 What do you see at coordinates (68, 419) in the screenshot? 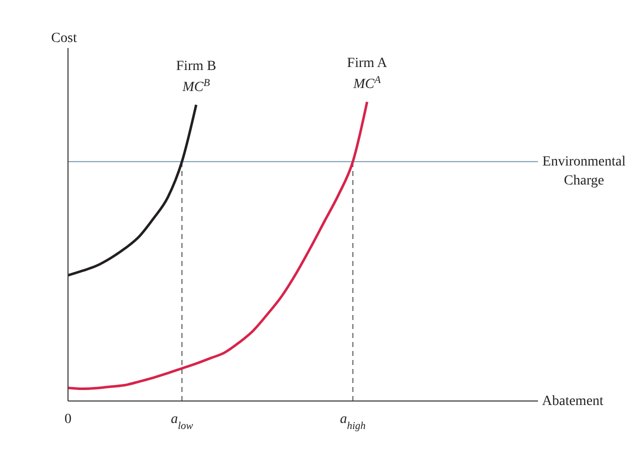
I see `x-tick-label: 0` at bounding box center [68, 419].